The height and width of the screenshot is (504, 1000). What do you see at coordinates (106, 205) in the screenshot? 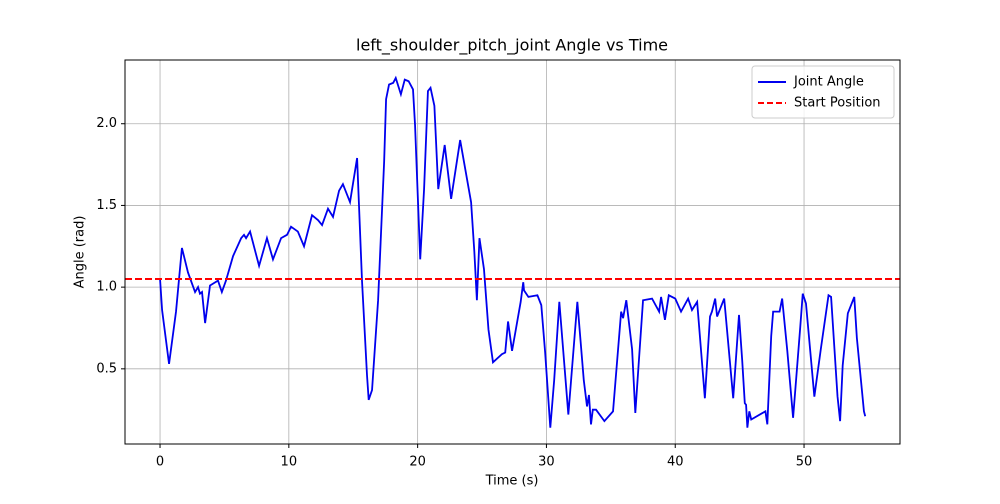
I see `y-tick-label: 1.5` at bounding box center [106, 205].